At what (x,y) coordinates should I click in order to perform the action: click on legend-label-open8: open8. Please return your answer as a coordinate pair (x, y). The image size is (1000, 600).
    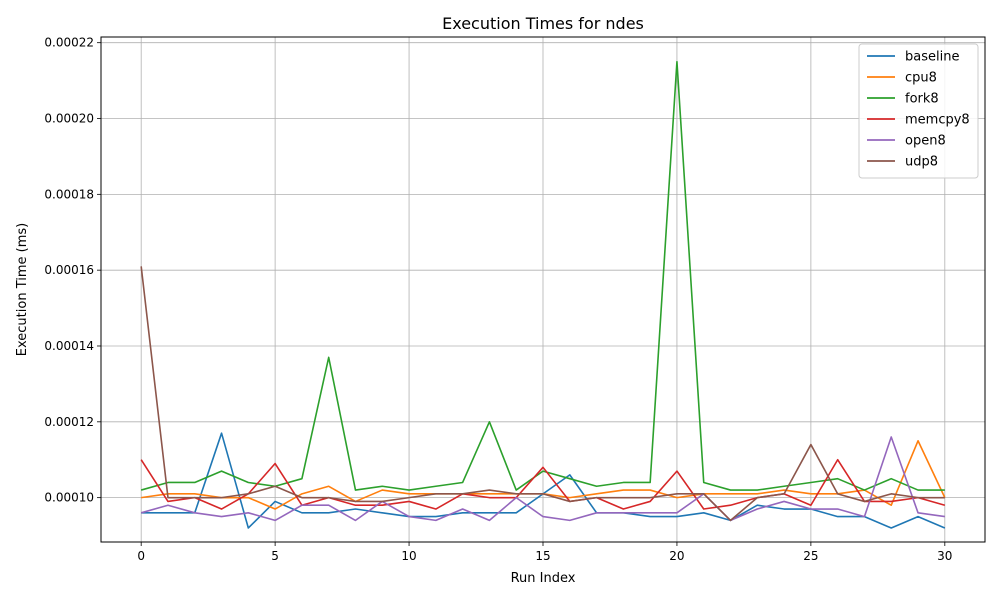
    Looking at the image, I should click on (925, 141).